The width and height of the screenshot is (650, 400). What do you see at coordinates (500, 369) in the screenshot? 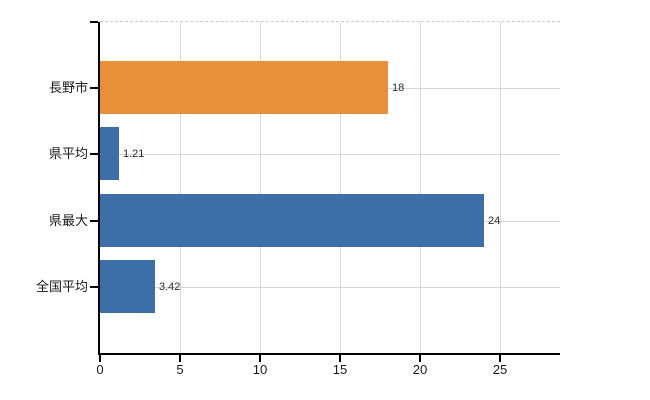
I see `x-tick-label: 25` at bounding box center [500, 369].